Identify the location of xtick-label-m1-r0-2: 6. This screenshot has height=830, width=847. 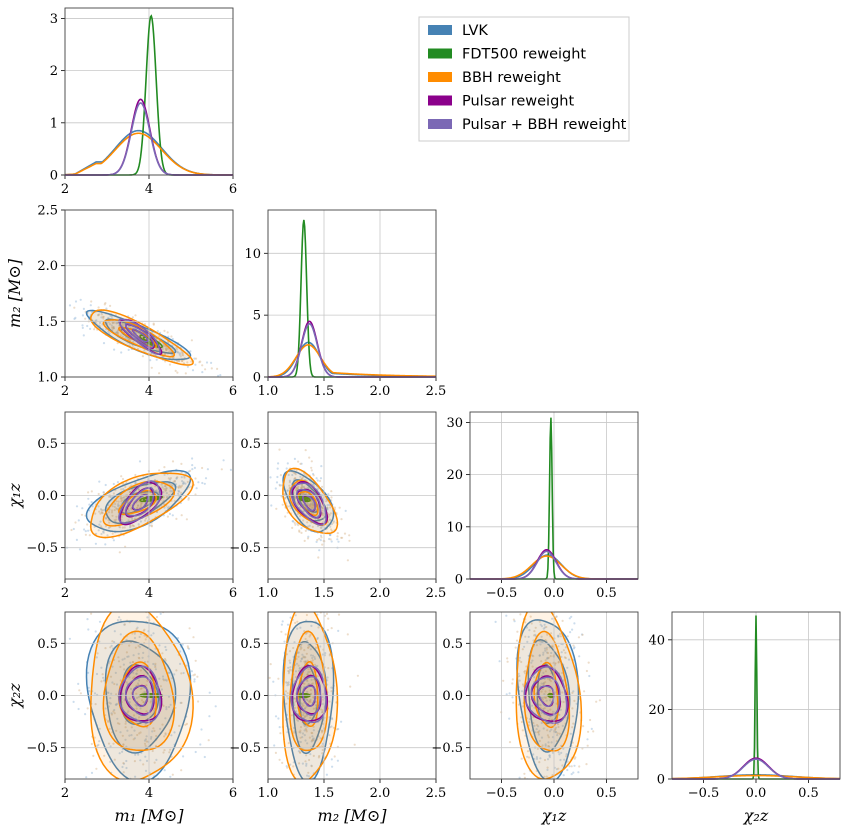
(233, 189).